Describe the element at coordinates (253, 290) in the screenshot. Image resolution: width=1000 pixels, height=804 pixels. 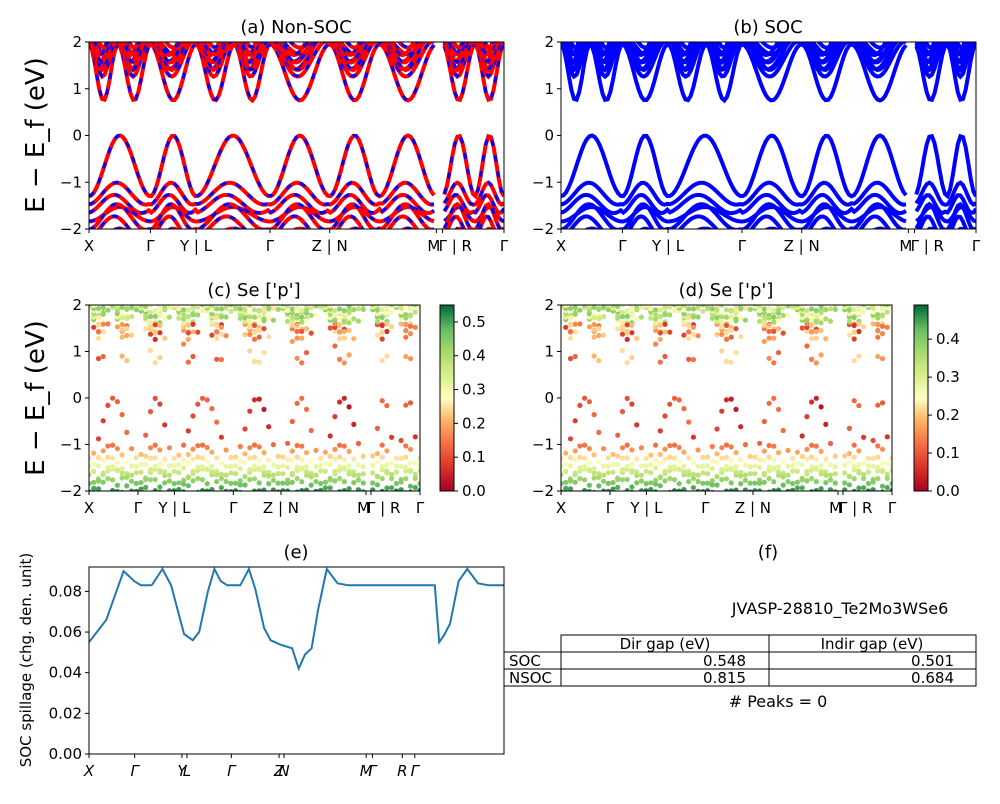
I see `panel-c-title: (c) Se ['p']` at that location.